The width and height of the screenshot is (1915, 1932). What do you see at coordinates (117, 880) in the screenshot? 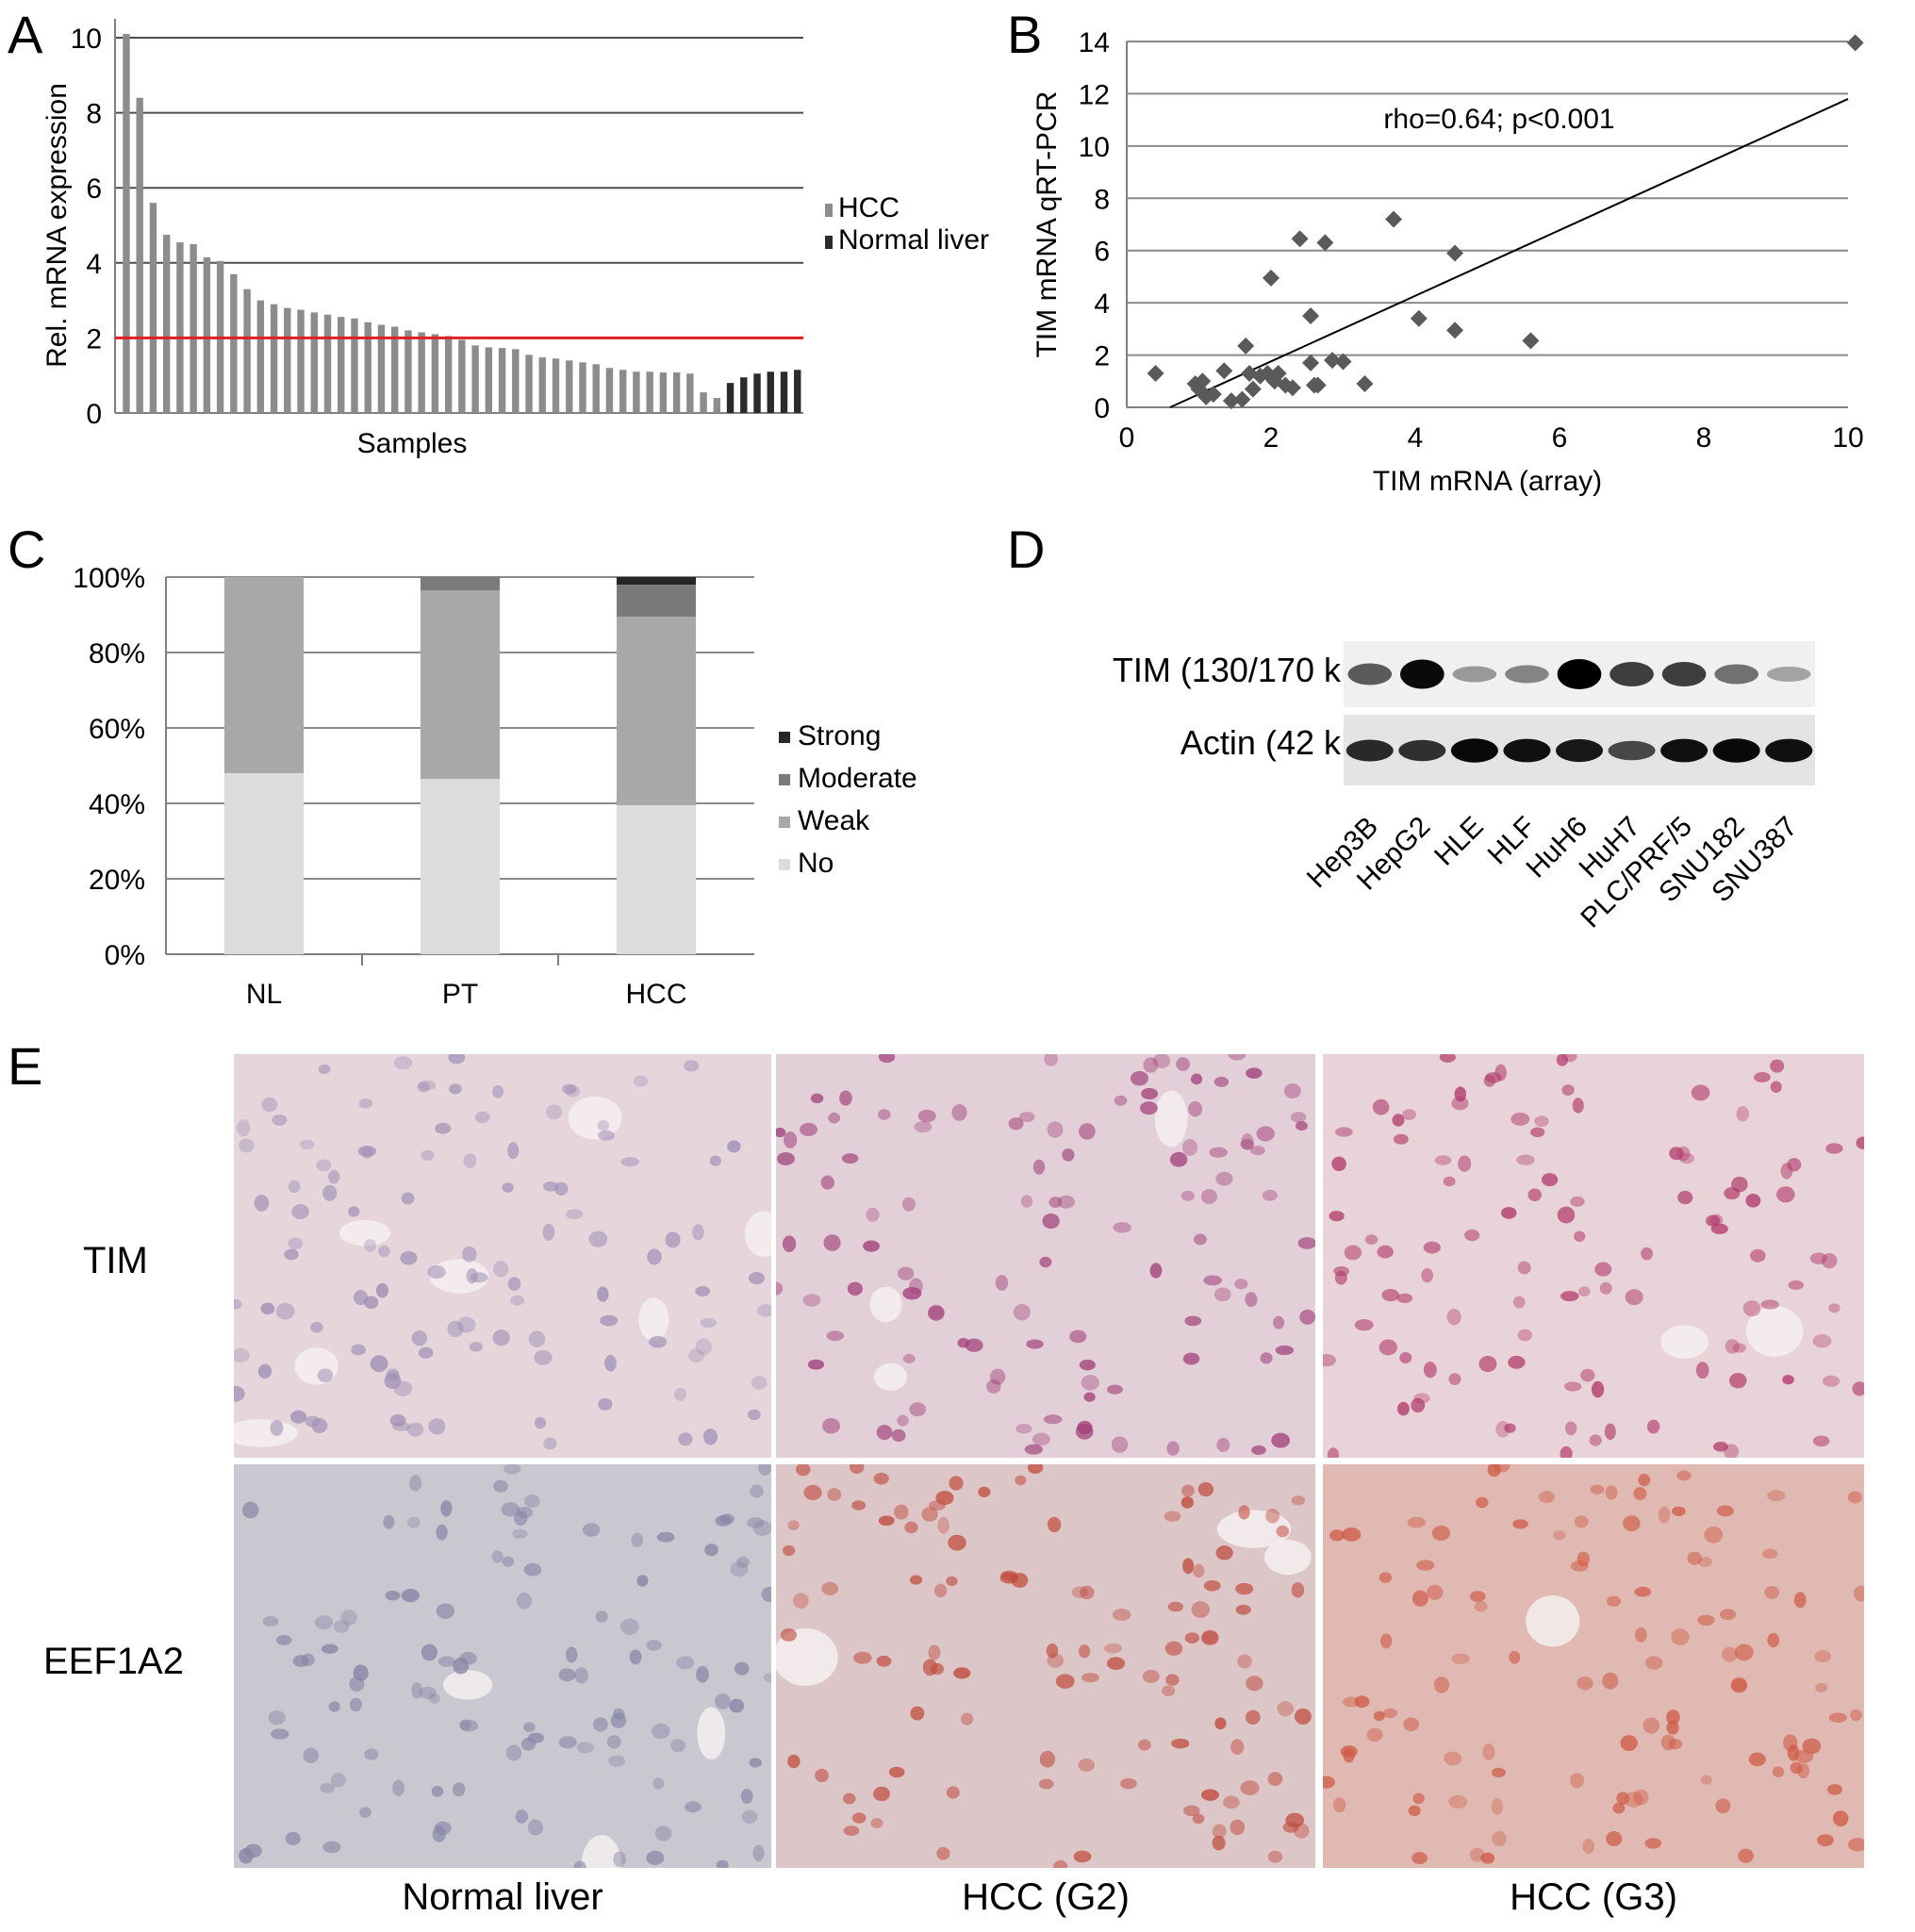
I see `y-tick-label-c: 20%` at bounding box center [117, 880].